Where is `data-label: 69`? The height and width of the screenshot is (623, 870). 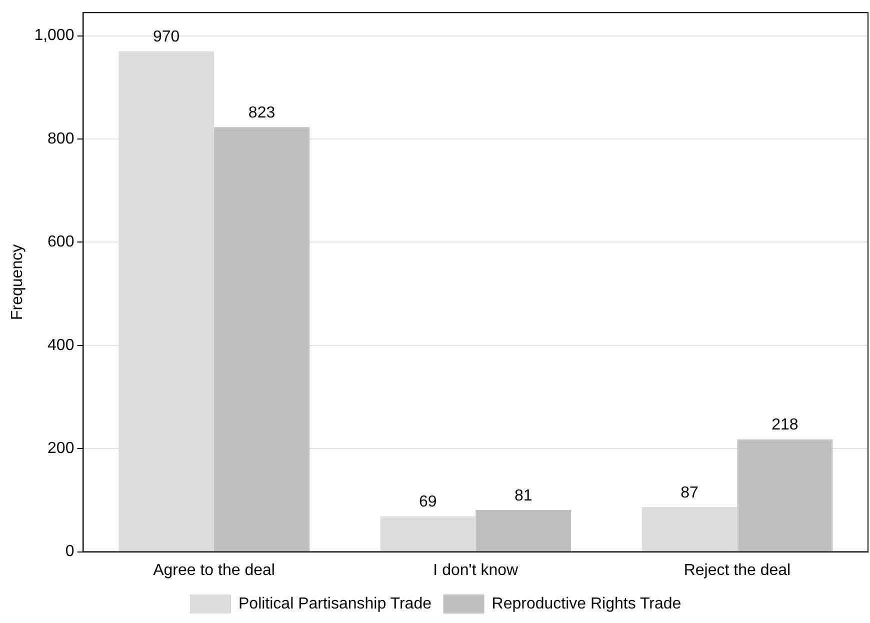 data-label: 69 is located at coordinates (427, 502).